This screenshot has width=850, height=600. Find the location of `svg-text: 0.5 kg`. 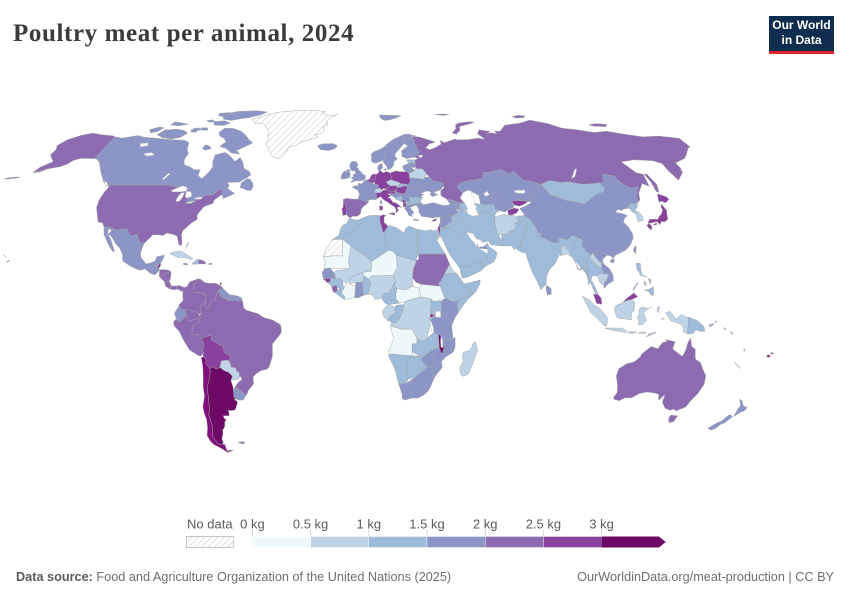

svg-text: 0.5 kg is located at coordinates (310, 524).